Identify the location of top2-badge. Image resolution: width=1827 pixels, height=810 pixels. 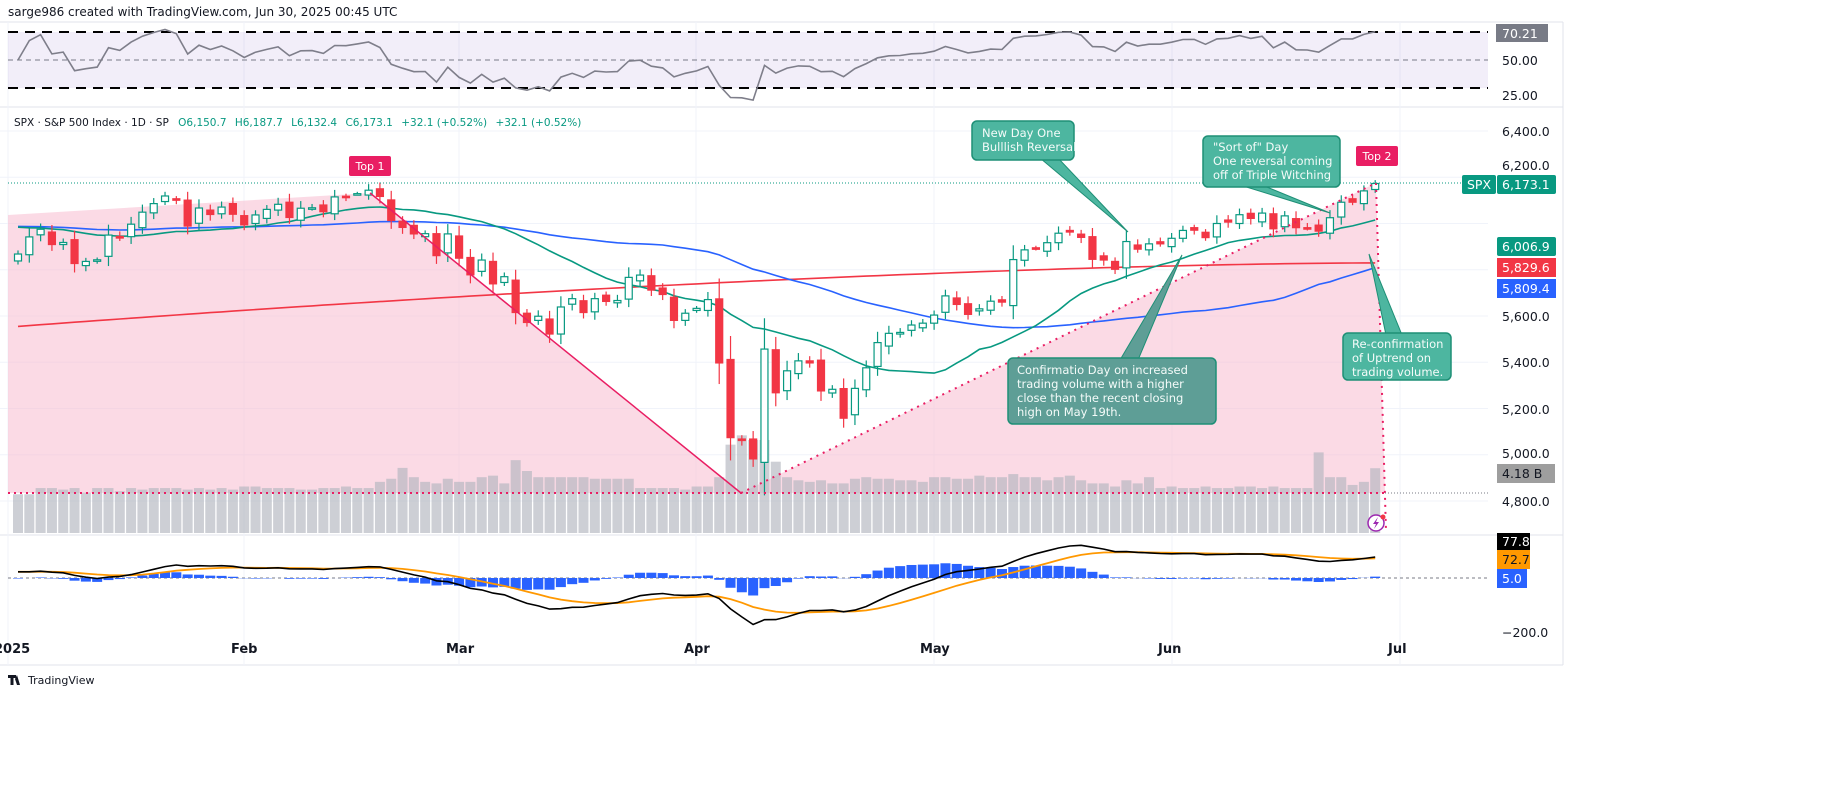
(1377, 156).